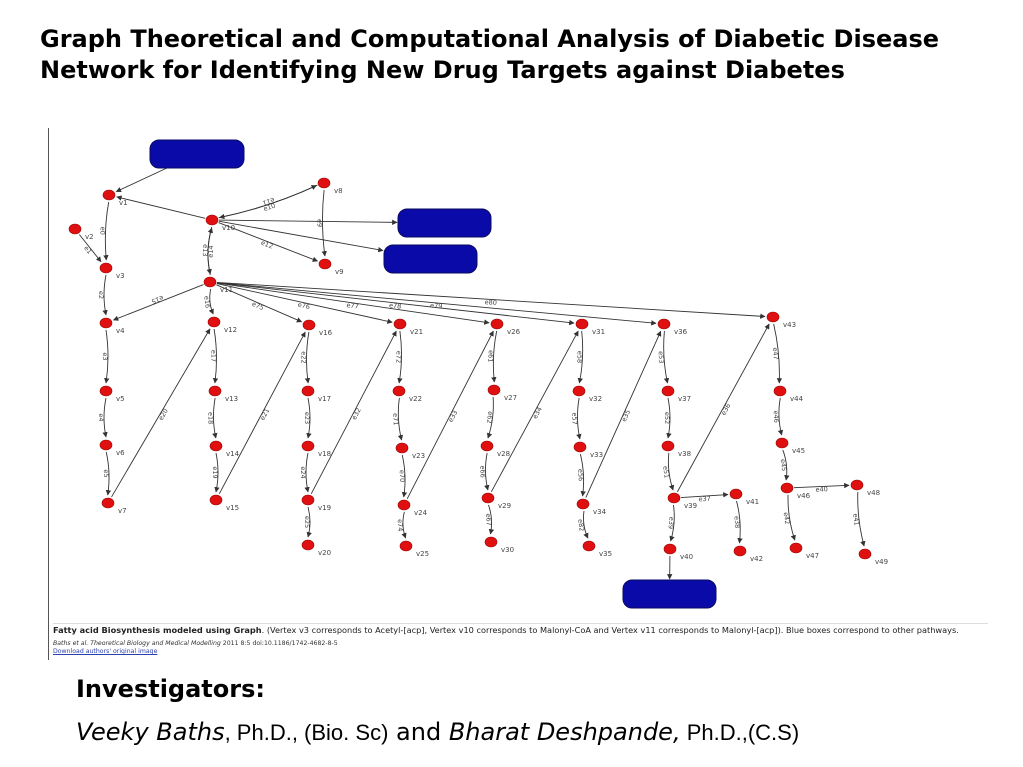 This screenshot has width=1023, height=767. I want to click on edge-label: e11, so click(268, 201).